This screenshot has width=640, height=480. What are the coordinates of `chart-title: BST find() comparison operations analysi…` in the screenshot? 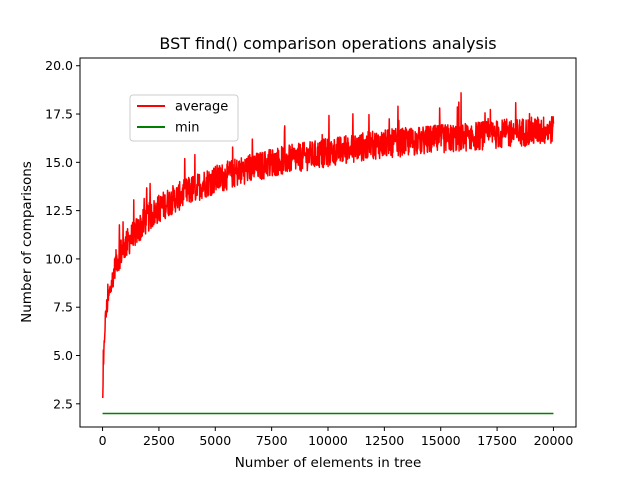 It's located at (327, 43).